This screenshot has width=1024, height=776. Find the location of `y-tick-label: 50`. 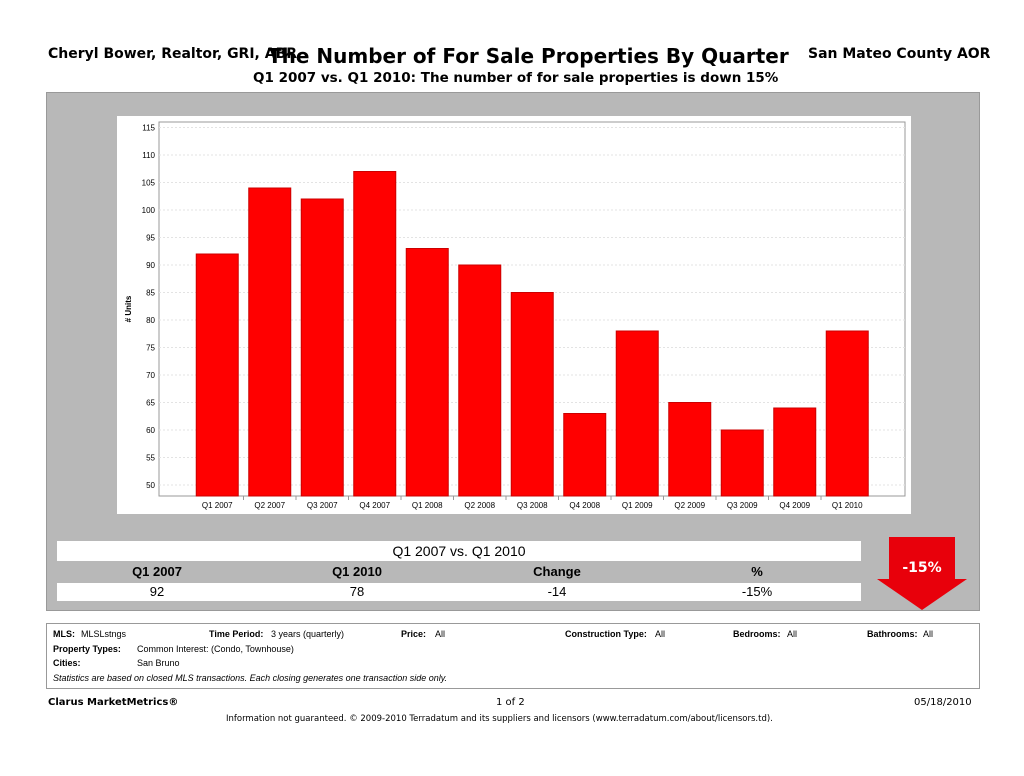

y-tick-label: 50 is located at coordinates (150, 485).